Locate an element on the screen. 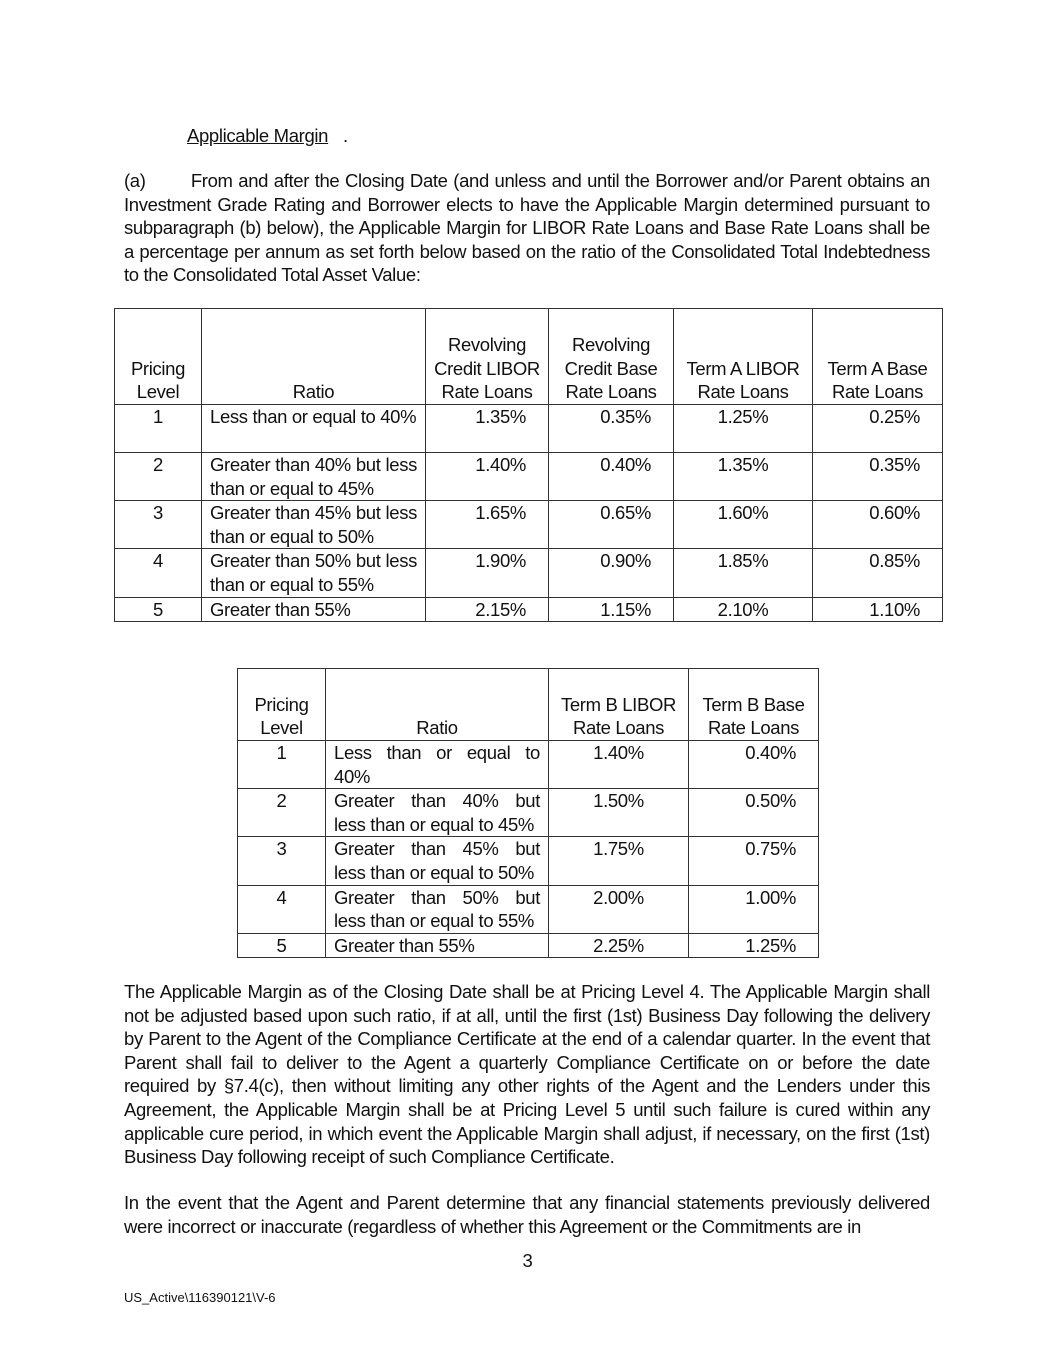 This screenshot has height=1365, width=1055. rate-cell: 2.10% is located at coordinates (743, 609).